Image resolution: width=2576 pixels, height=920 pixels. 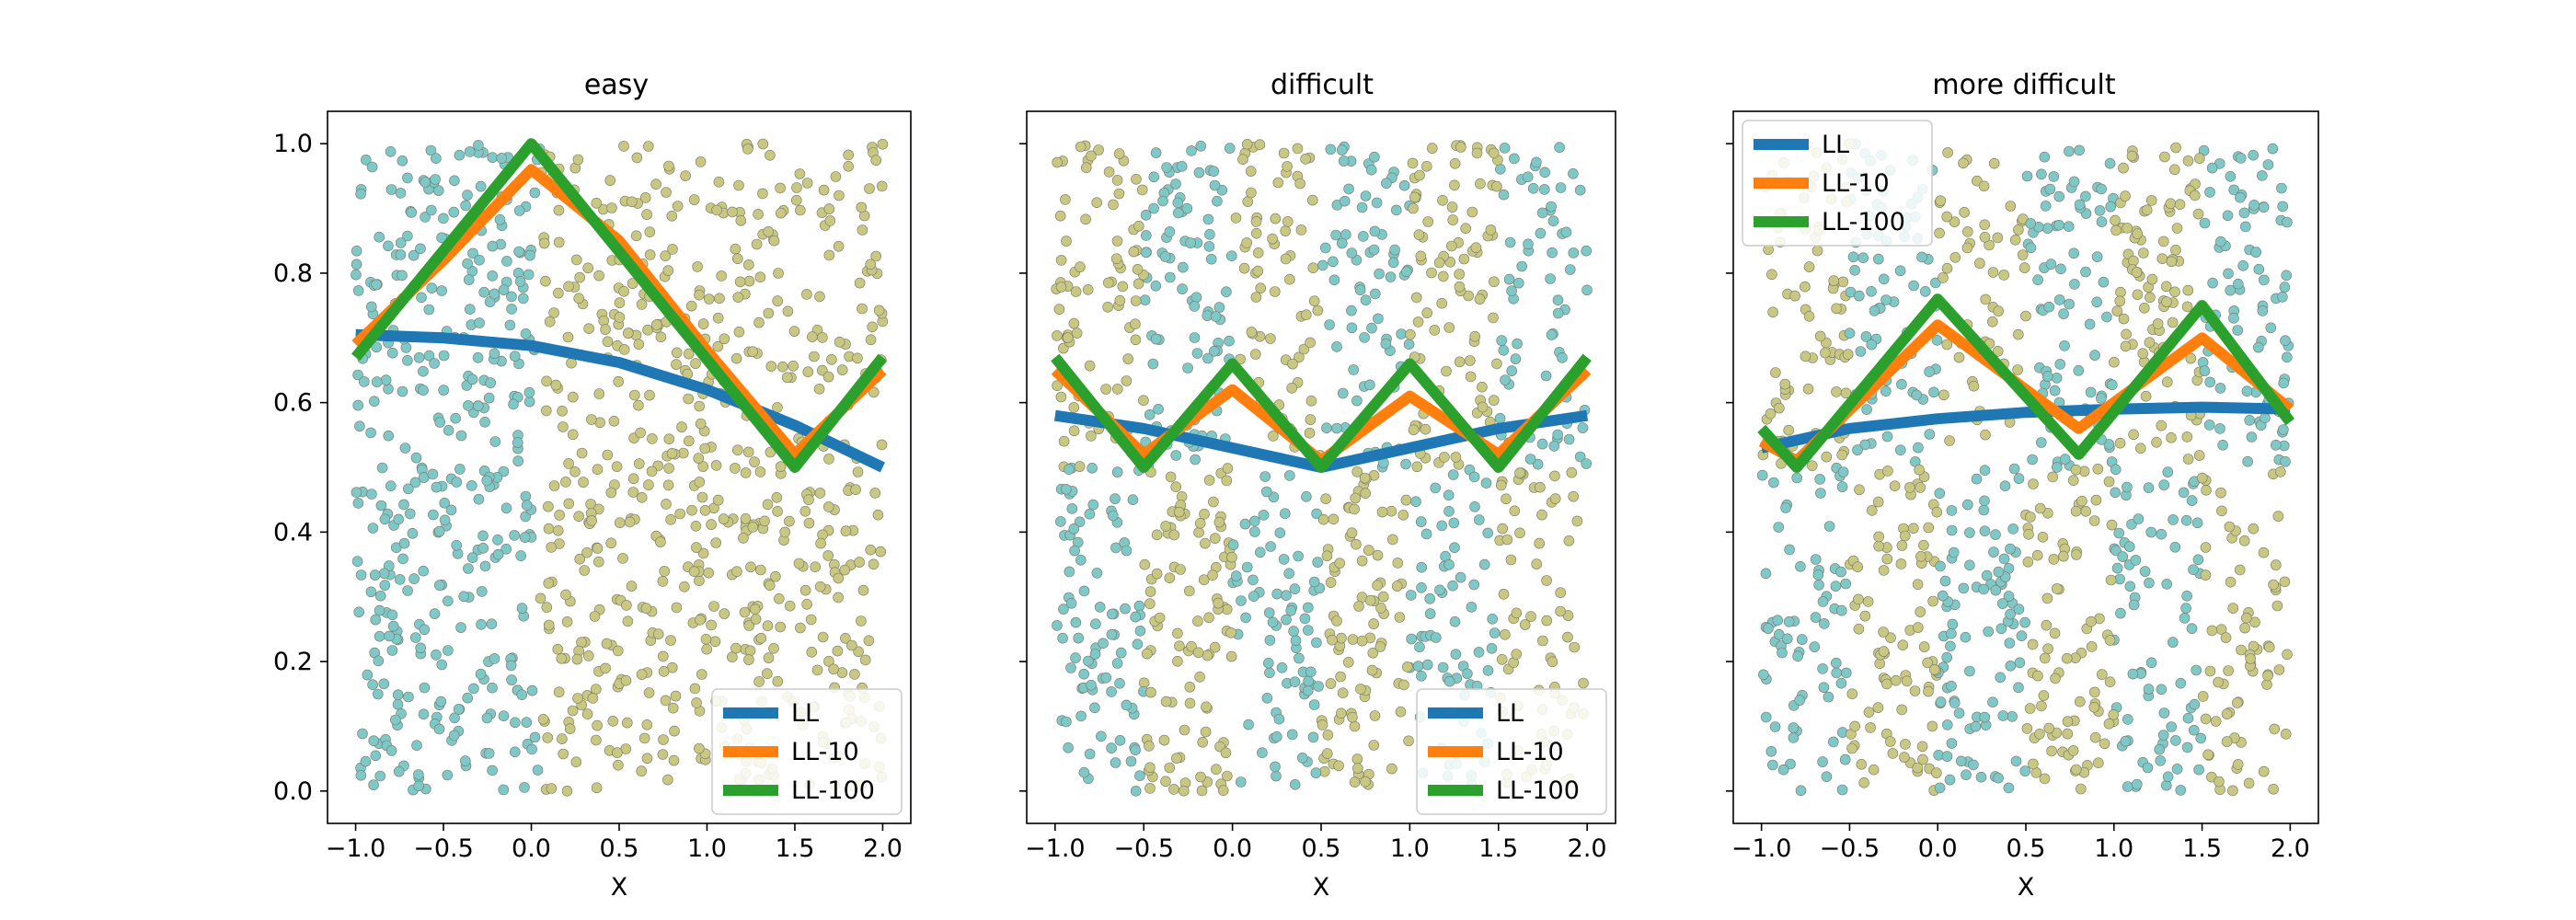 I want to click on legend-item: LL-10, so click(x=791, y=752).